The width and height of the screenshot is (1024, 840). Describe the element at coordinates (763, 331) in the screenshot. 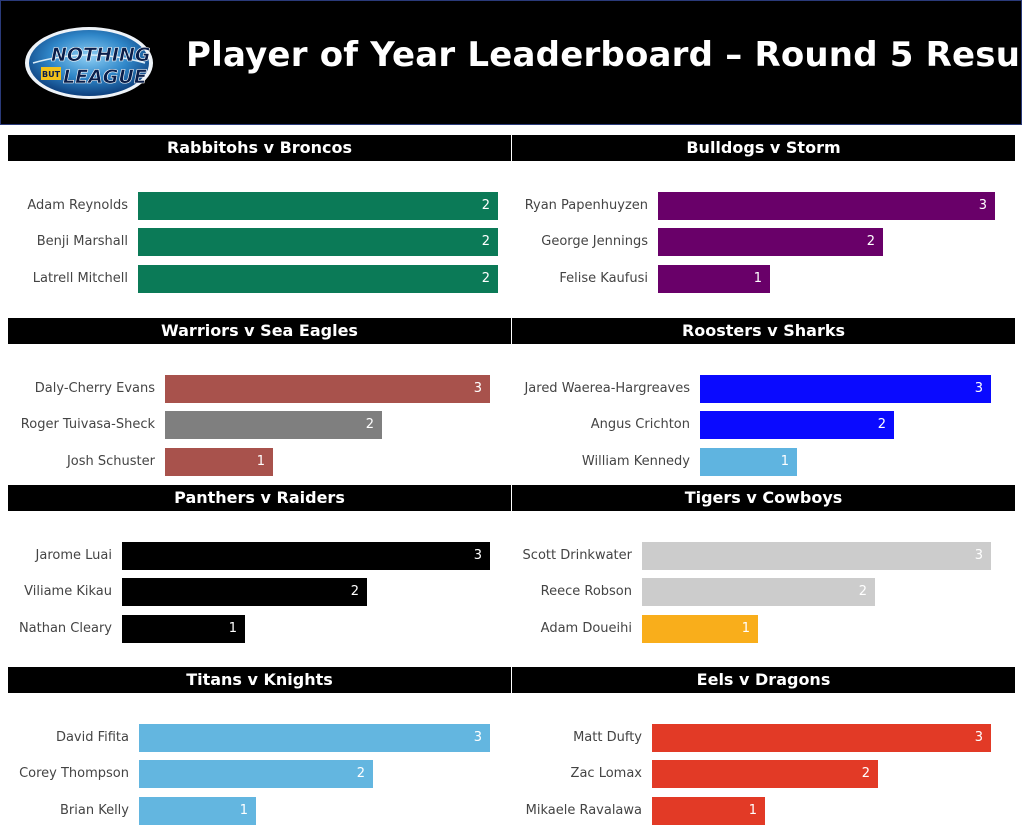

I see `match-title: Roosters v Sharks` at that location.